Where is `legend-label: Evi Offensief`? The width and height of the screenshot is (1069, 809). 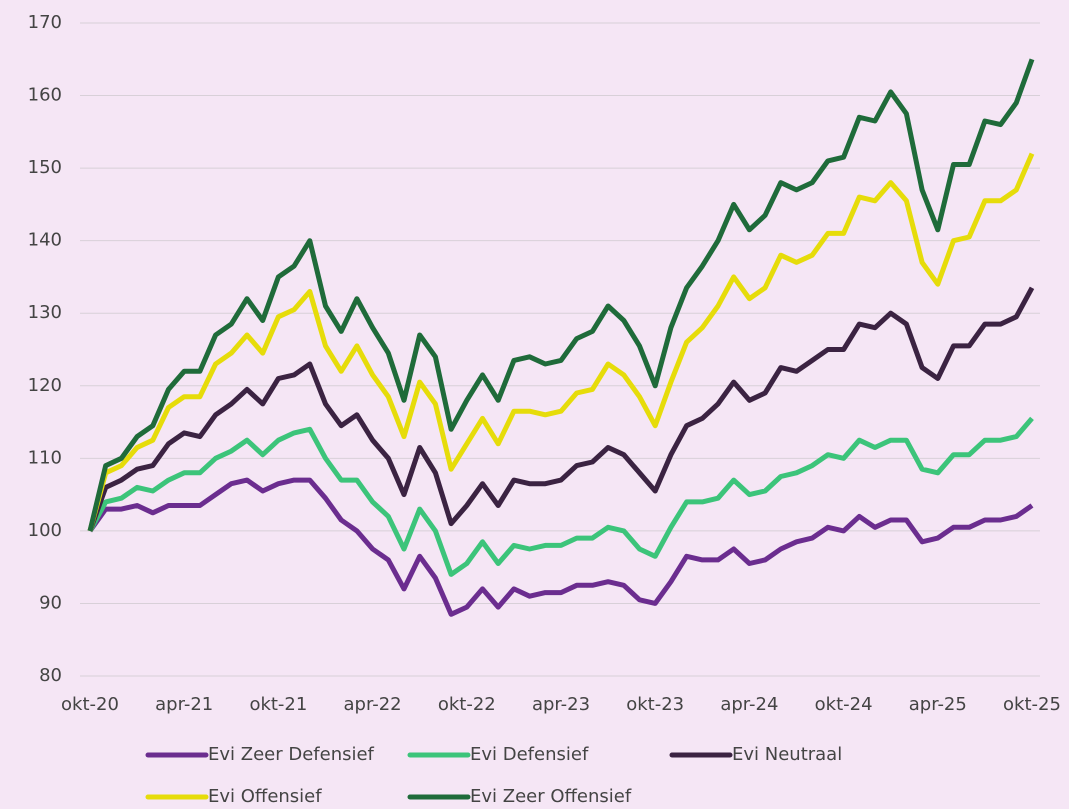 legend-label: Evi Offensief is located at coordinates (265, 796).